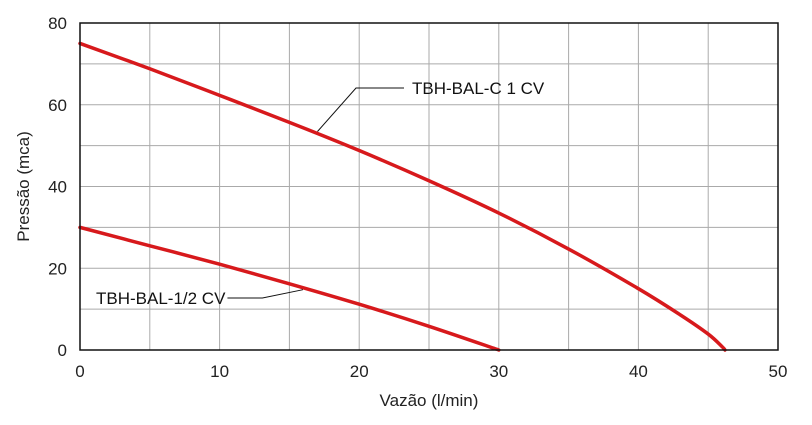  What do you see at coordinates (498, 371) in the screenshot?
I see `x-tick-label: 30` at bounding box center [498, 371].